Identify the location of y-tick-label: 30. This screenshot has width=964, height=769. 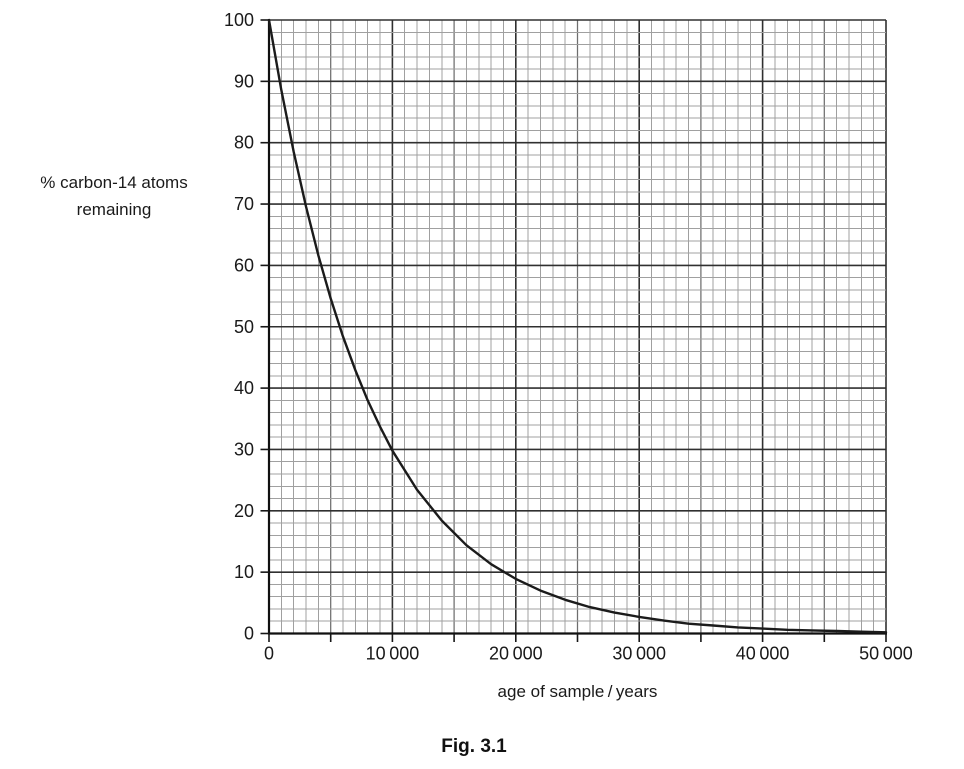
(244, 449).